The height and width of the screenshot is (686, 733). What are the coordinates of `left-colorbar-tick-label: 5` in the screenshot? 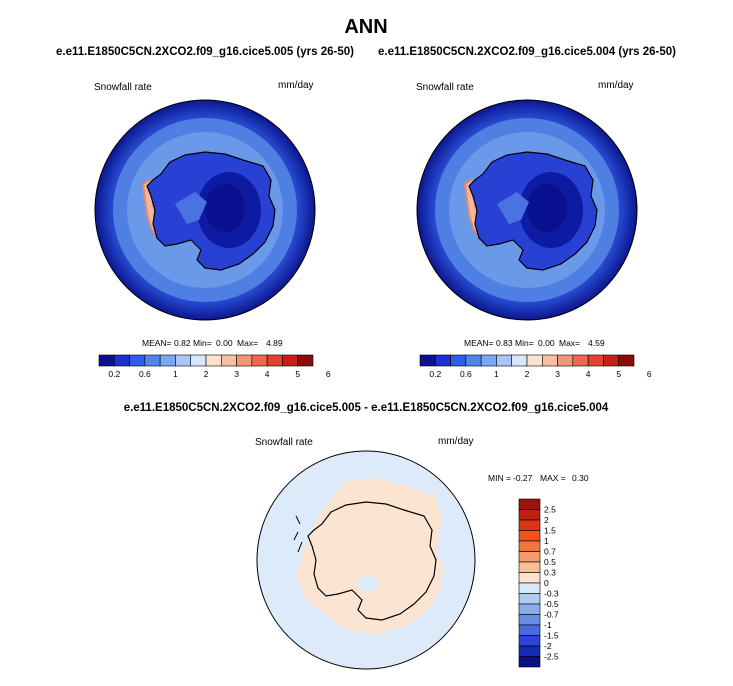 It's located at (297, 374).